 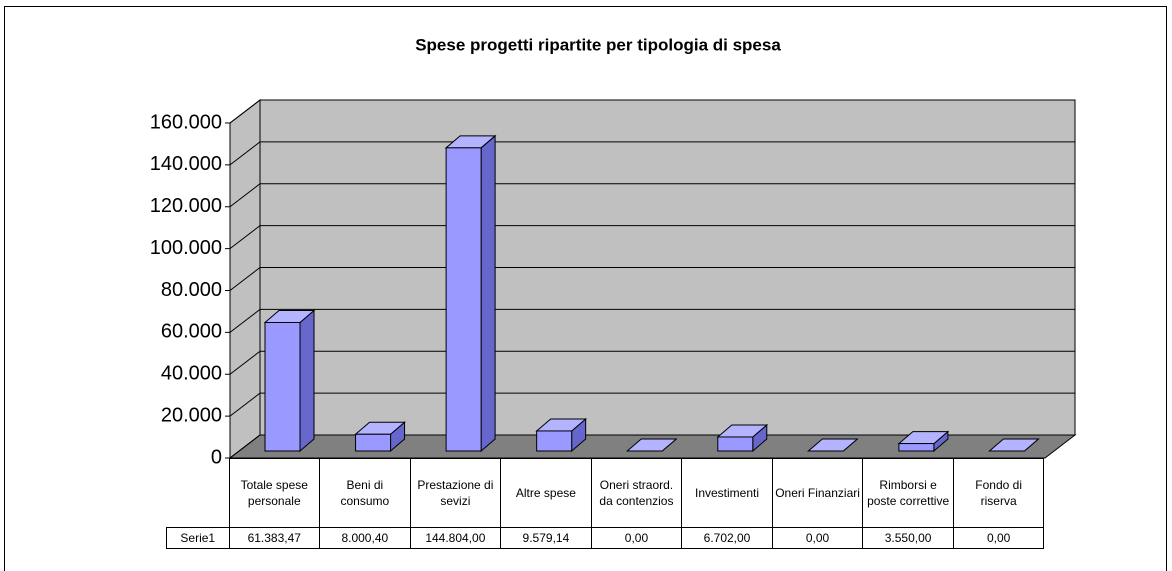 What do you see at coordinates (216, 457) in the screenshot?
I see `y-tick-label: 0` at bounding box center [216, 457].